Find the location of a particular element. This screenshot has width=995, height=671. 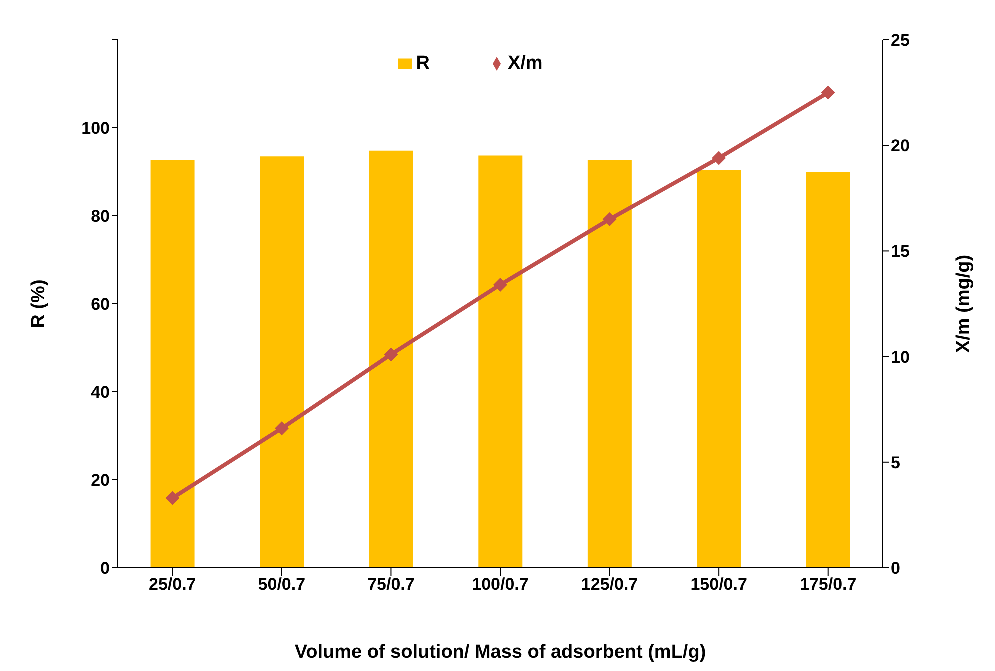

x-tick-label: 75/0.7 is located at coordinates (391, 584).